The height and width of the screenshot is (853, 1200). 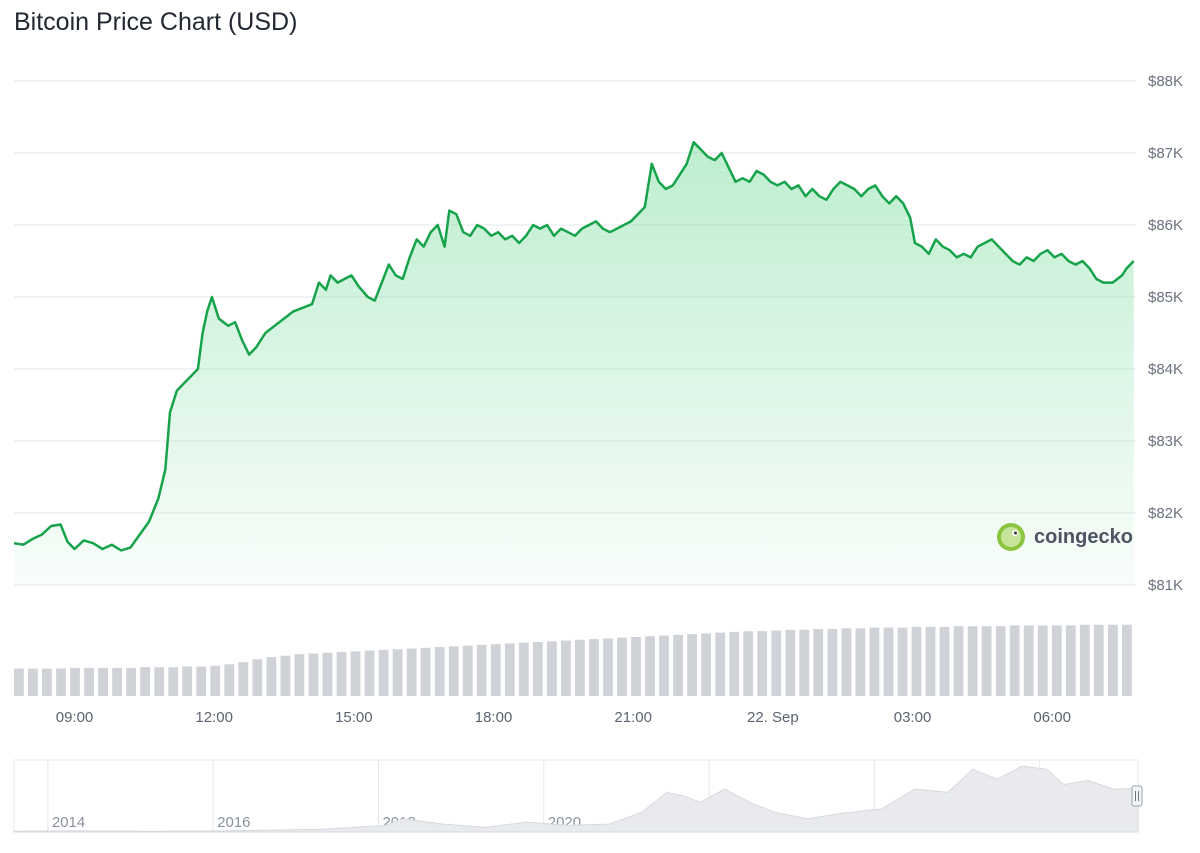 What do you see at coordinates (1083, 537) in the screenshot?
I see `watermark-text: coingecko` at bounding box center [1083, 537].